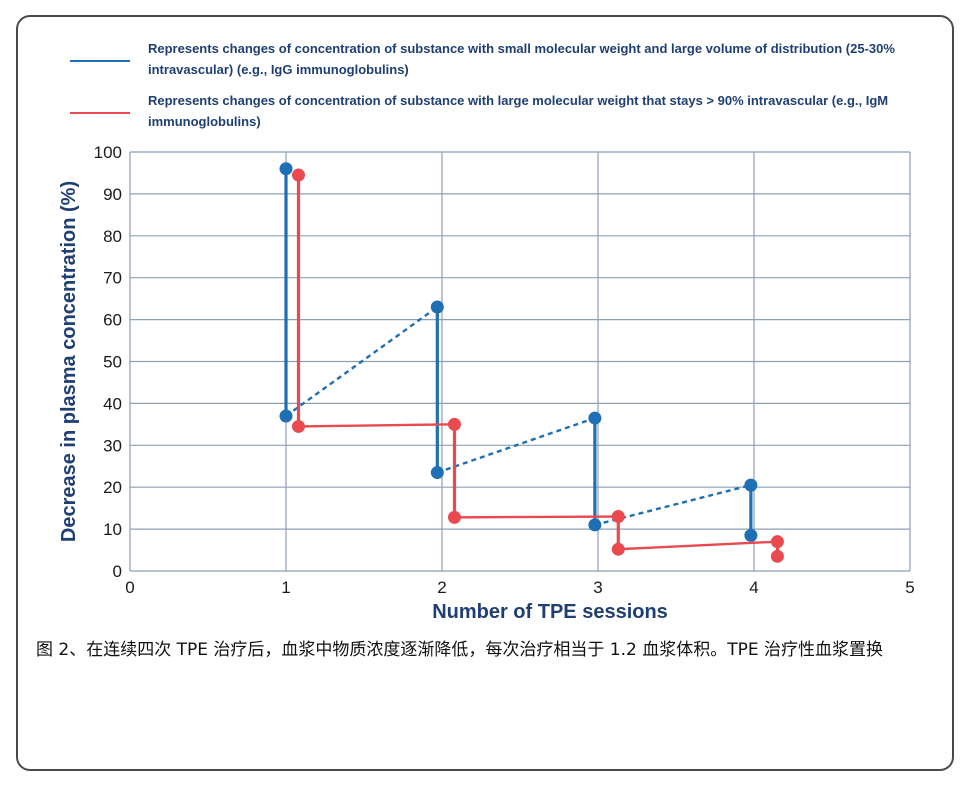  Describe the element at coordinates (100, 113) in the screenshot. I see `legend-swatch-red` at that location.